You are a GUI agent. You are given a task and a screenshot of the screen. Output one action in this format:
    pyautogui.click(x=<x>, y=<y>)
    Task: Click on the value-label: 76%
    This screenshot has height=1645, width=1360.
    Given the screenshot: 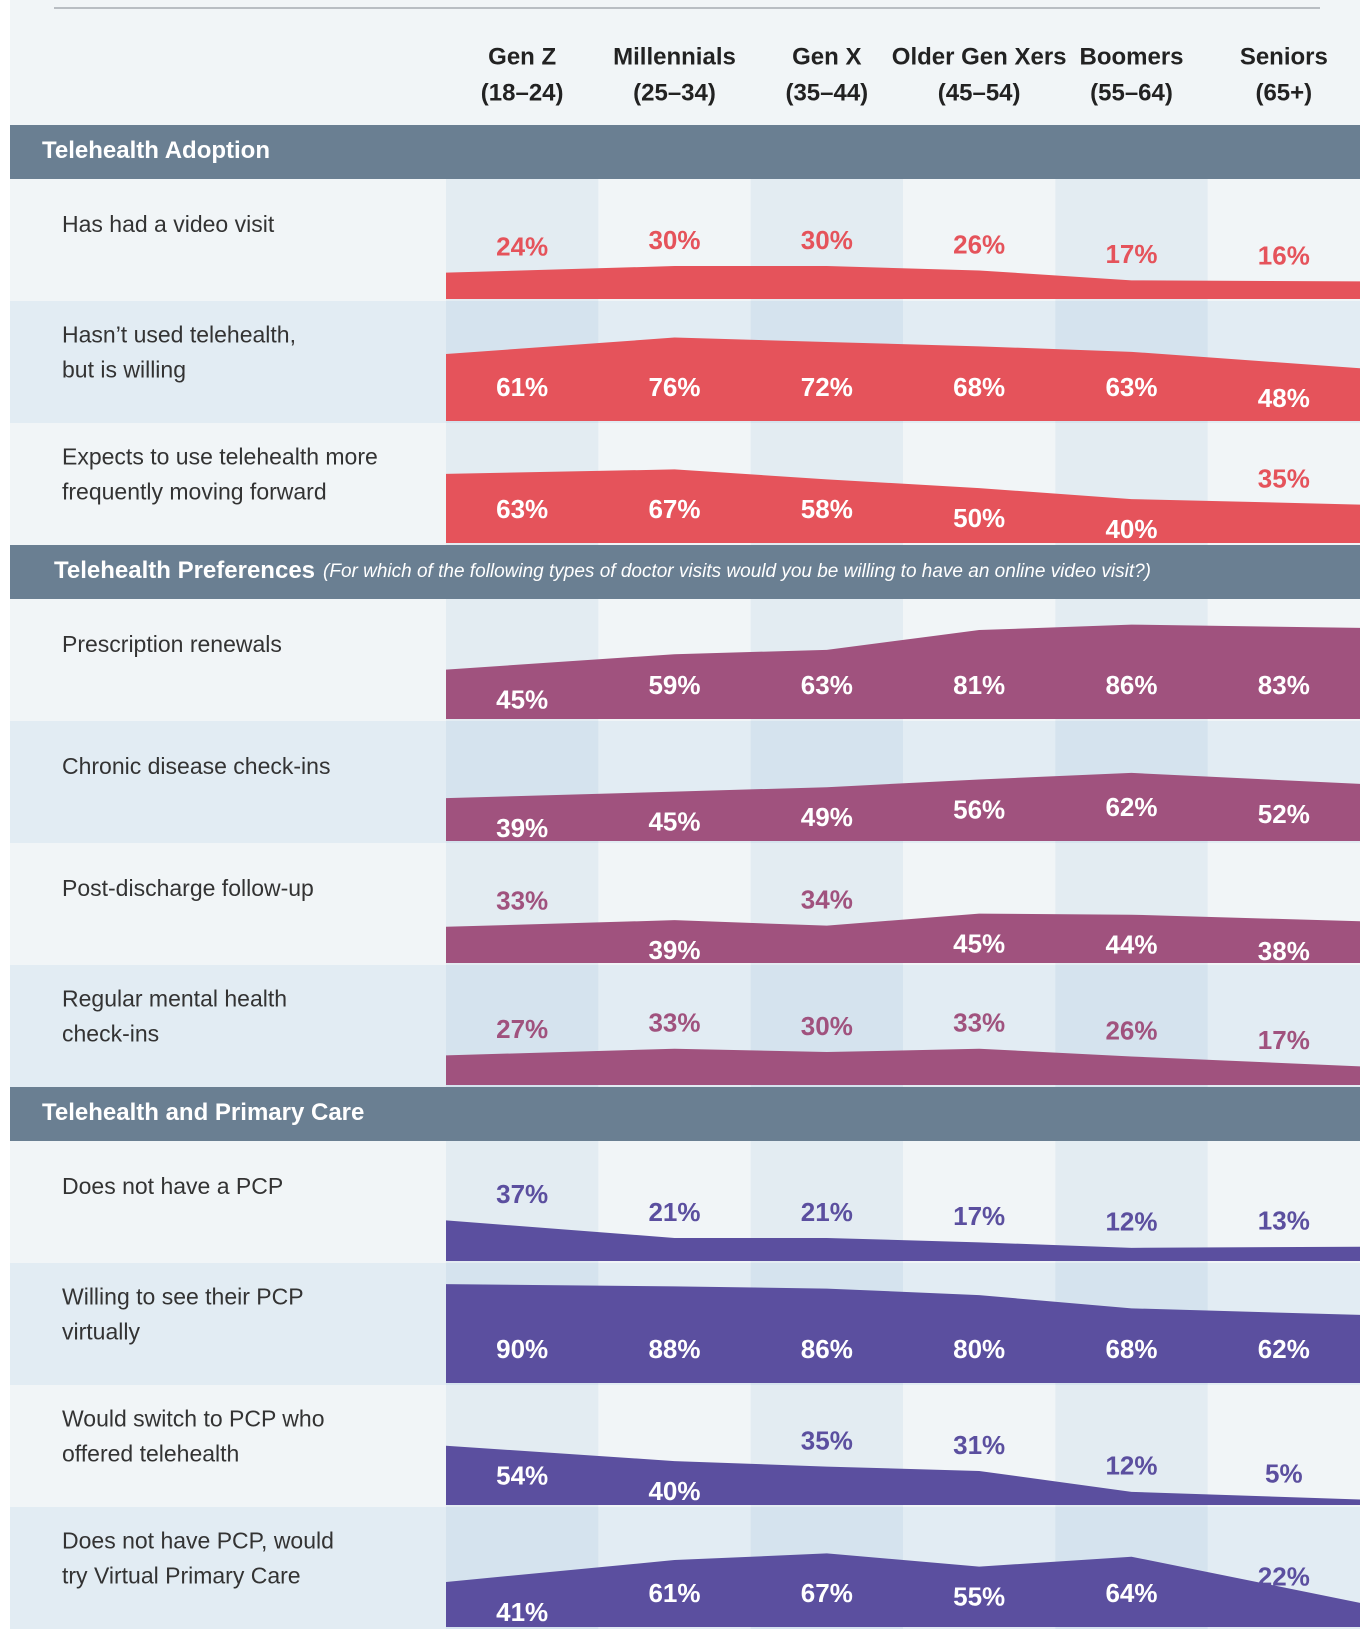 What is the action you would take?
    pyautogui.click(x=674, y=387)
    